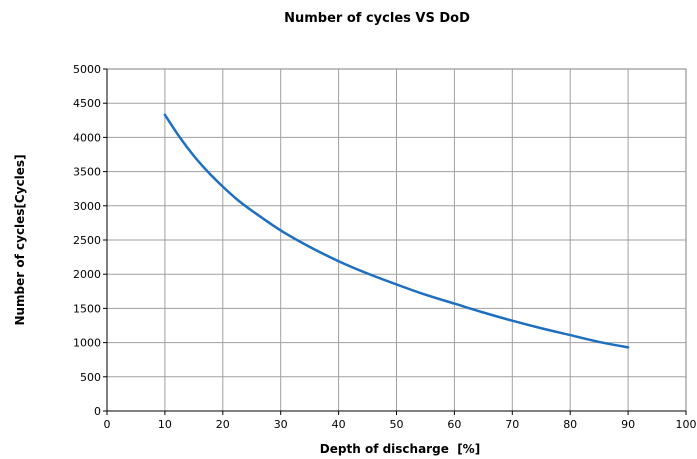 Image resolution: width=697 pixels, height=459 pixels. I want to click on y-axis-title: Number of cycles[Cycles], so click(20, 239).